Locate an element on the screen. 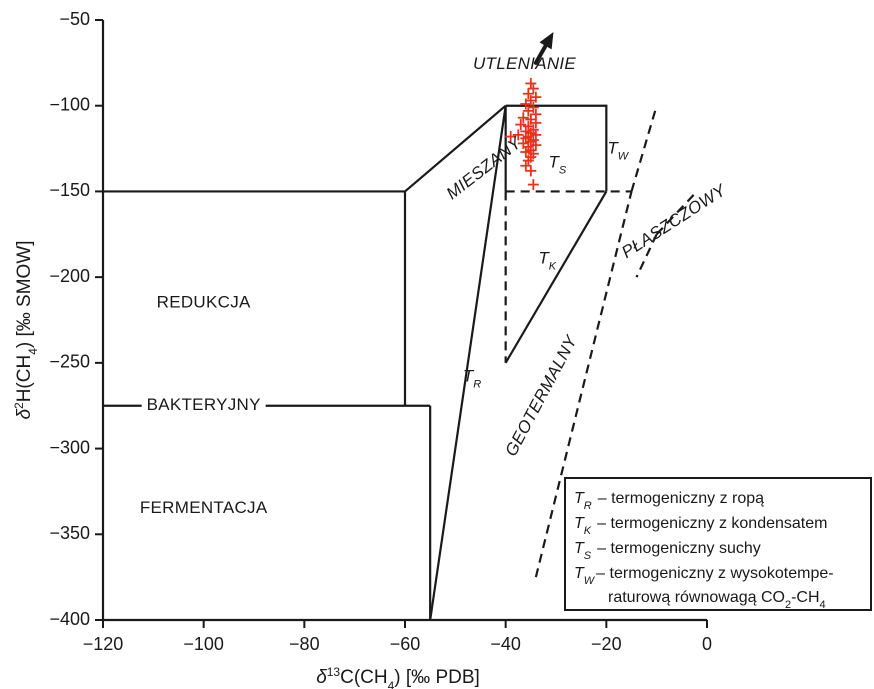 The height and width of the screenshot is (689, 874). x-tick-label: −120 is located at coordinates (103, 644).